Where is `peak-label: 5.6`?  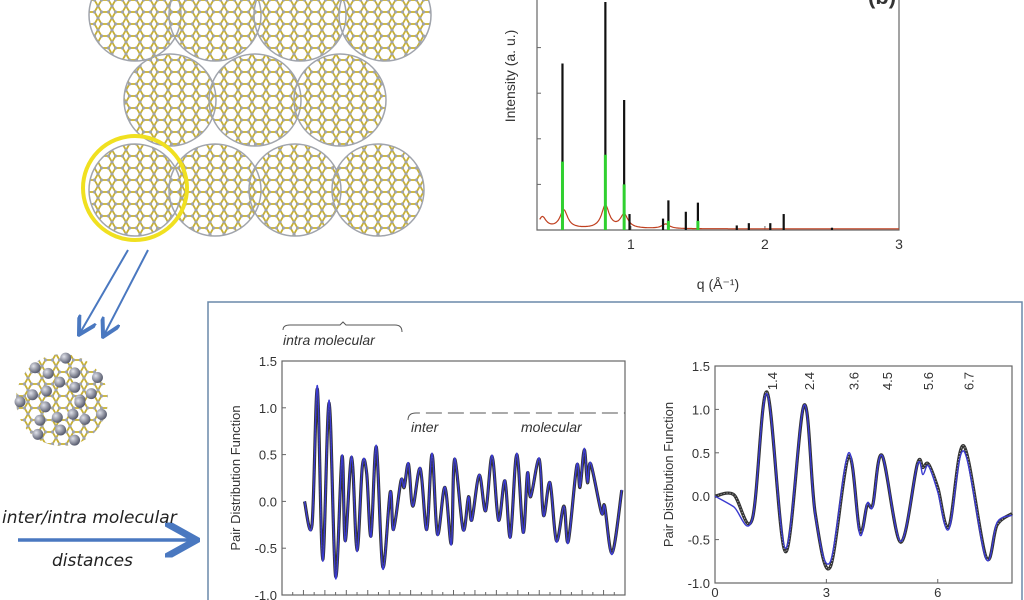 peak-label: 5.6 is located at coordinates (928, 381).